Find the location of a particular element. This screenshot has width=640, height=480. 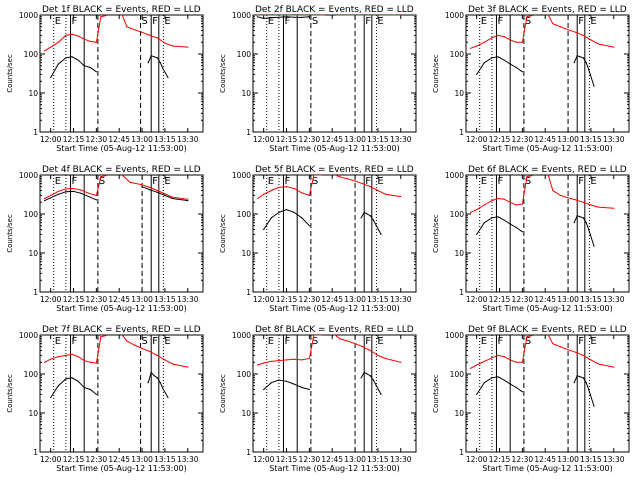

x-tick-label: 13:15 is located at coordinates (591, 139).